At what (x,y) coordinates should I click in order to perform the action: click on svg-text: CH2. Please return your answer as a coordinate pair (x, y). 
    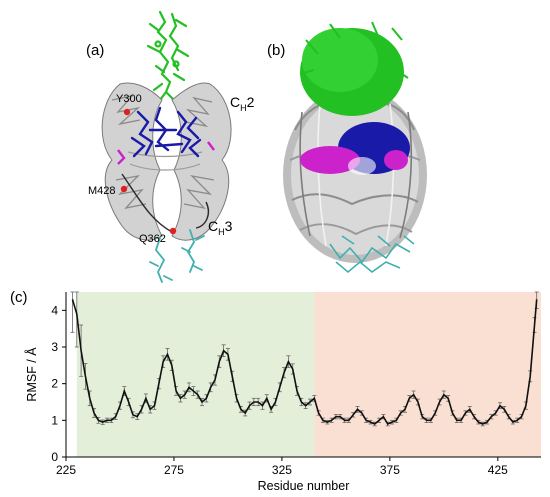
    Looking at the image, I should click on (242, 103).